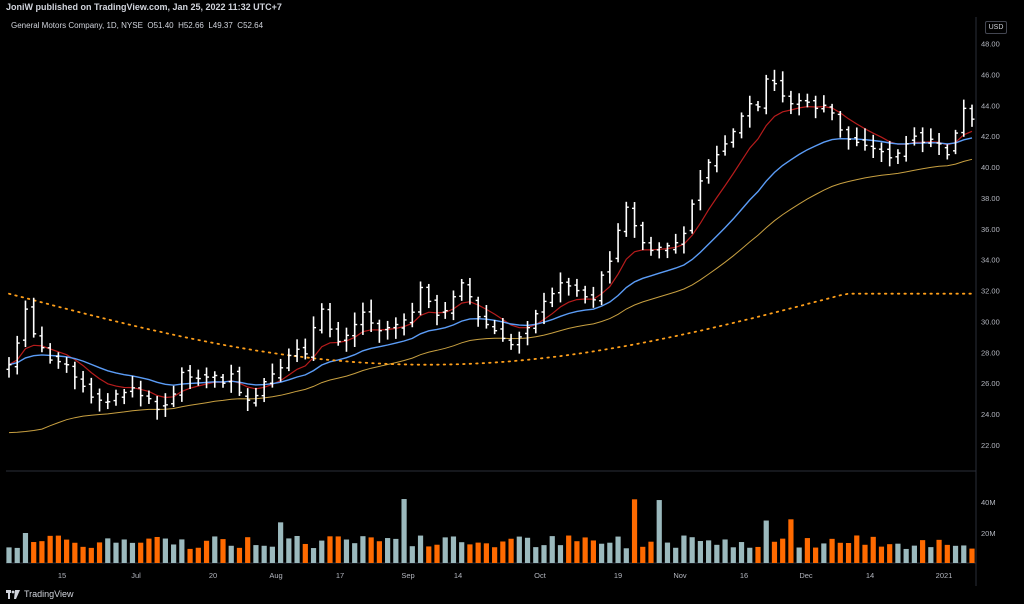 The height and width of the screenshot is (604, 1024). What do you see at coordinates (990, 414) in the screenshot?
I see `price-tick-label: 24.00` at bounding box center [990, 414].